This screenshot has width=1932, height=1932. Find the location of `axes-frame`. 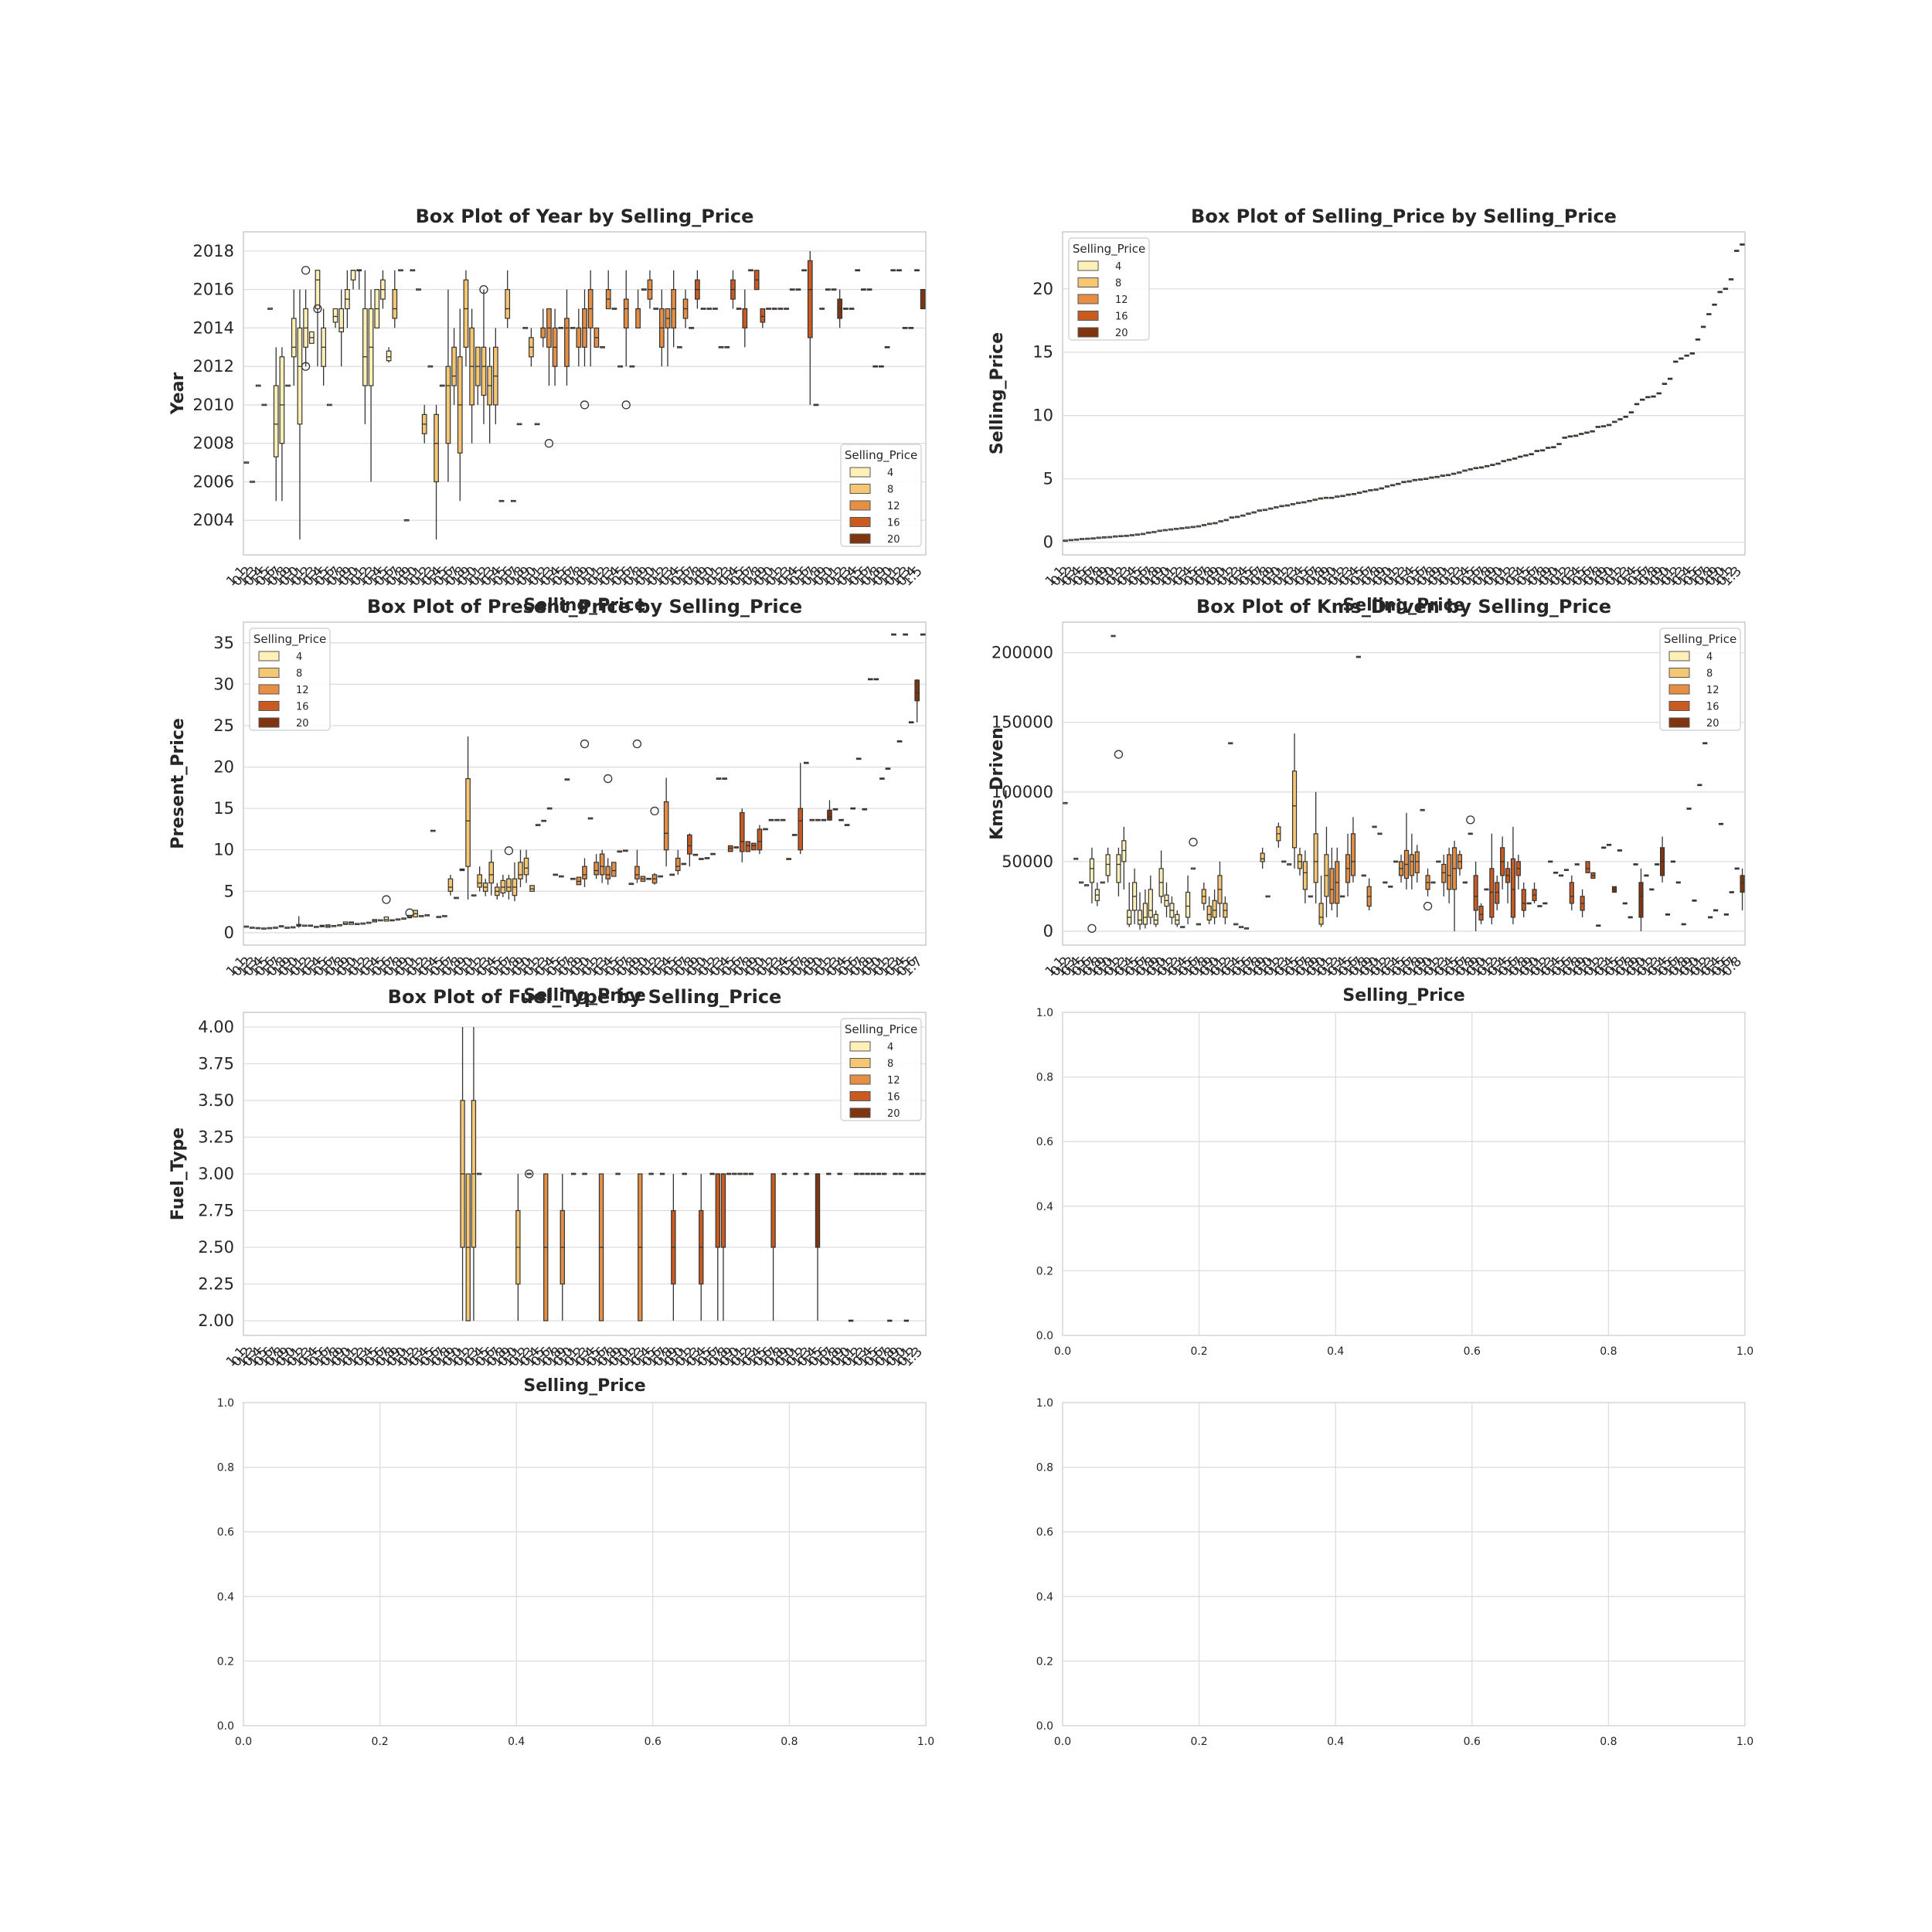

axes-frame is located at coordinates (1404, 1564).